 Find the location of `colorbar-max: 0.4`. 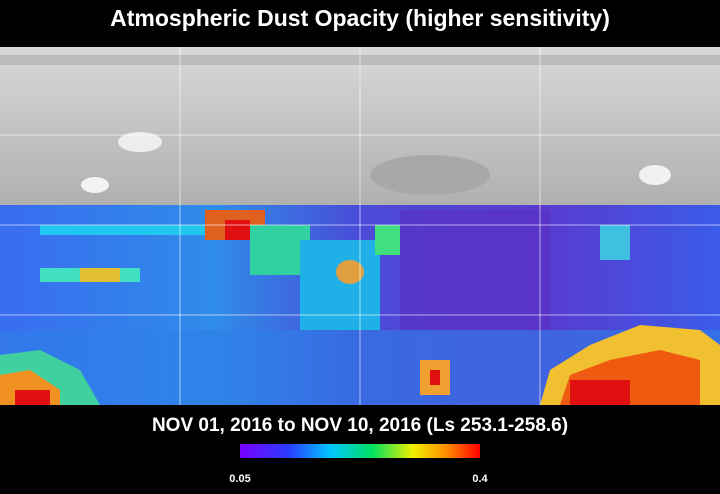

colorbar-max: 0.4 is located at coordinates (480, 479).